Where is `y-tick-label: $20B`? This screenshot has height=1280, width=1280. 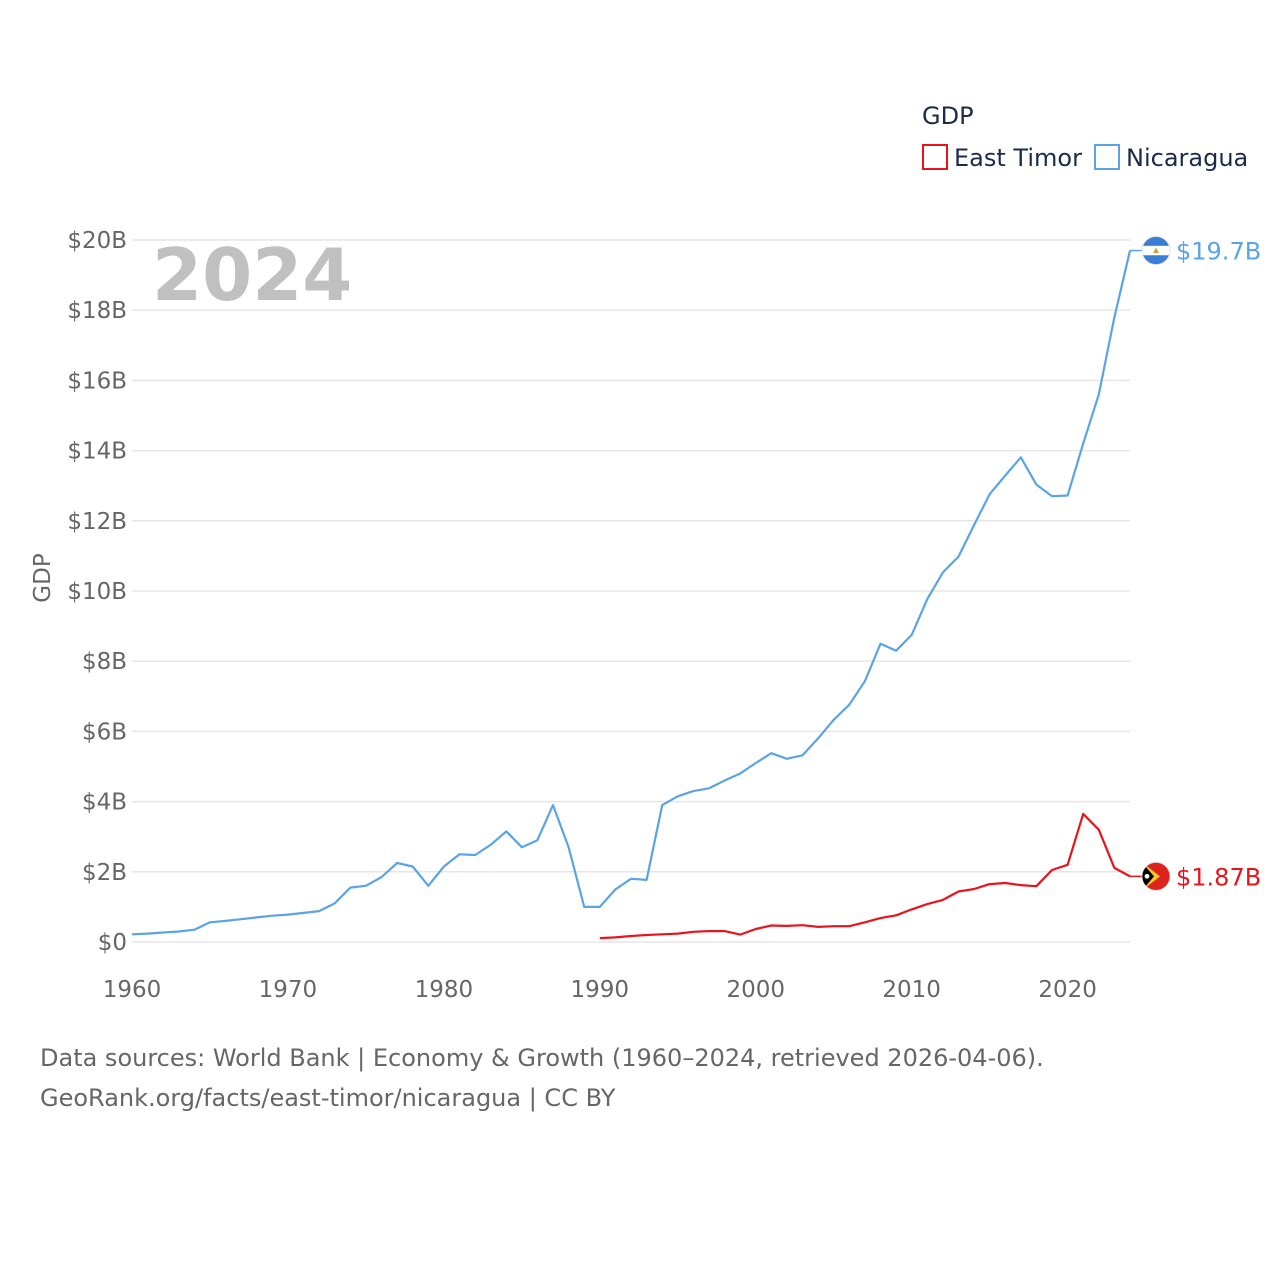
y-tick-label: $20B is located at coordinates (97, 241).